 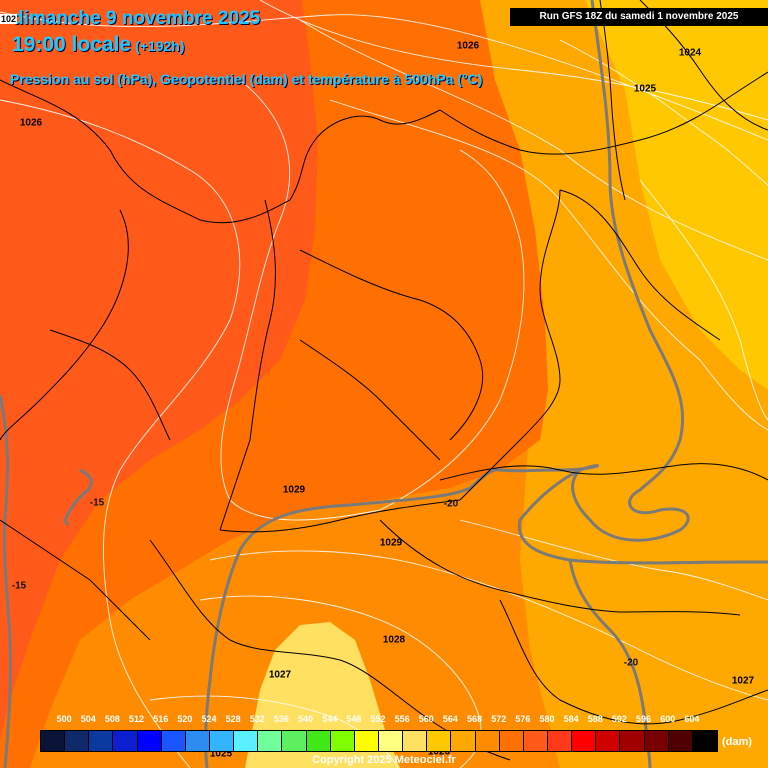 What do you see at coordinates (547, 719) in the screenshot?
I see `legend-value-label: 580` at bounding box center [547, 719].